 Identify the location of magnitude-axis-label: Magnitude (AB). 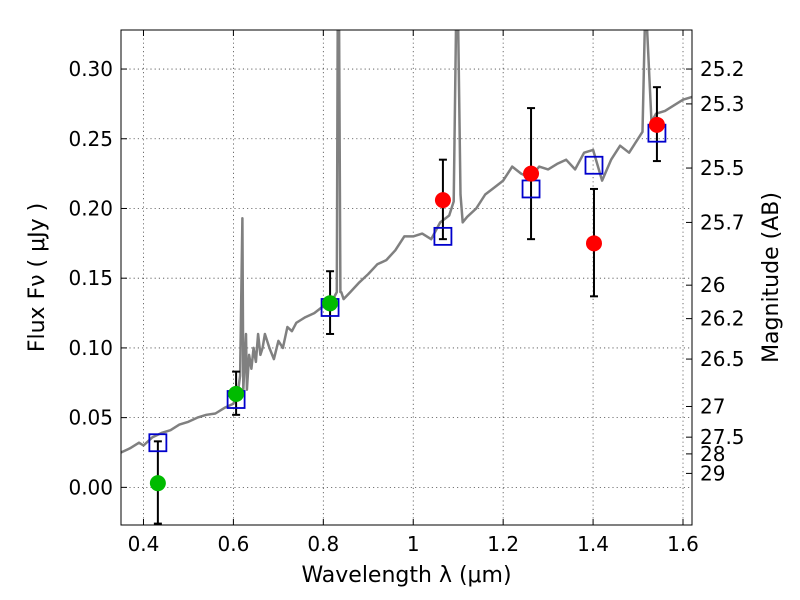
(771, 277).